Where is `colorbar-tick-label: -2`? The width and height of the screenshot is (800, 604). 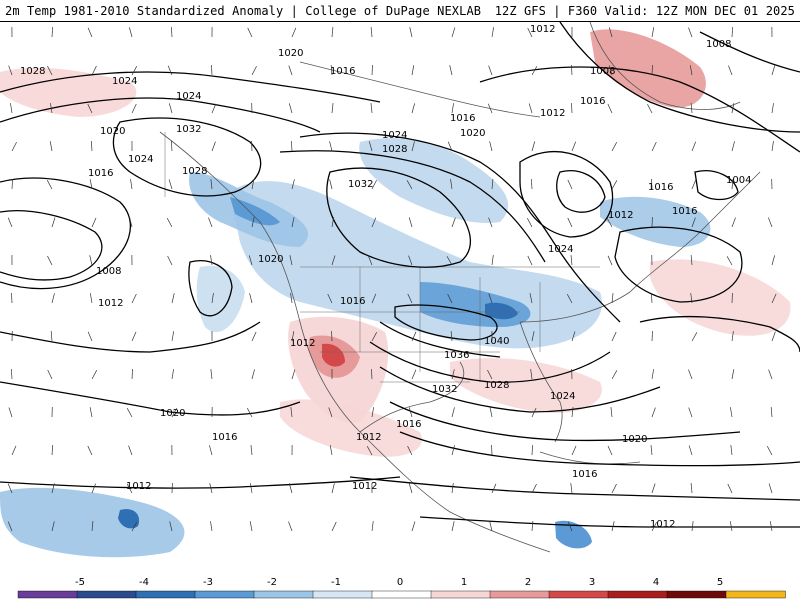 colorbar-tick-label: -2 is located at coordinates (272, 582).